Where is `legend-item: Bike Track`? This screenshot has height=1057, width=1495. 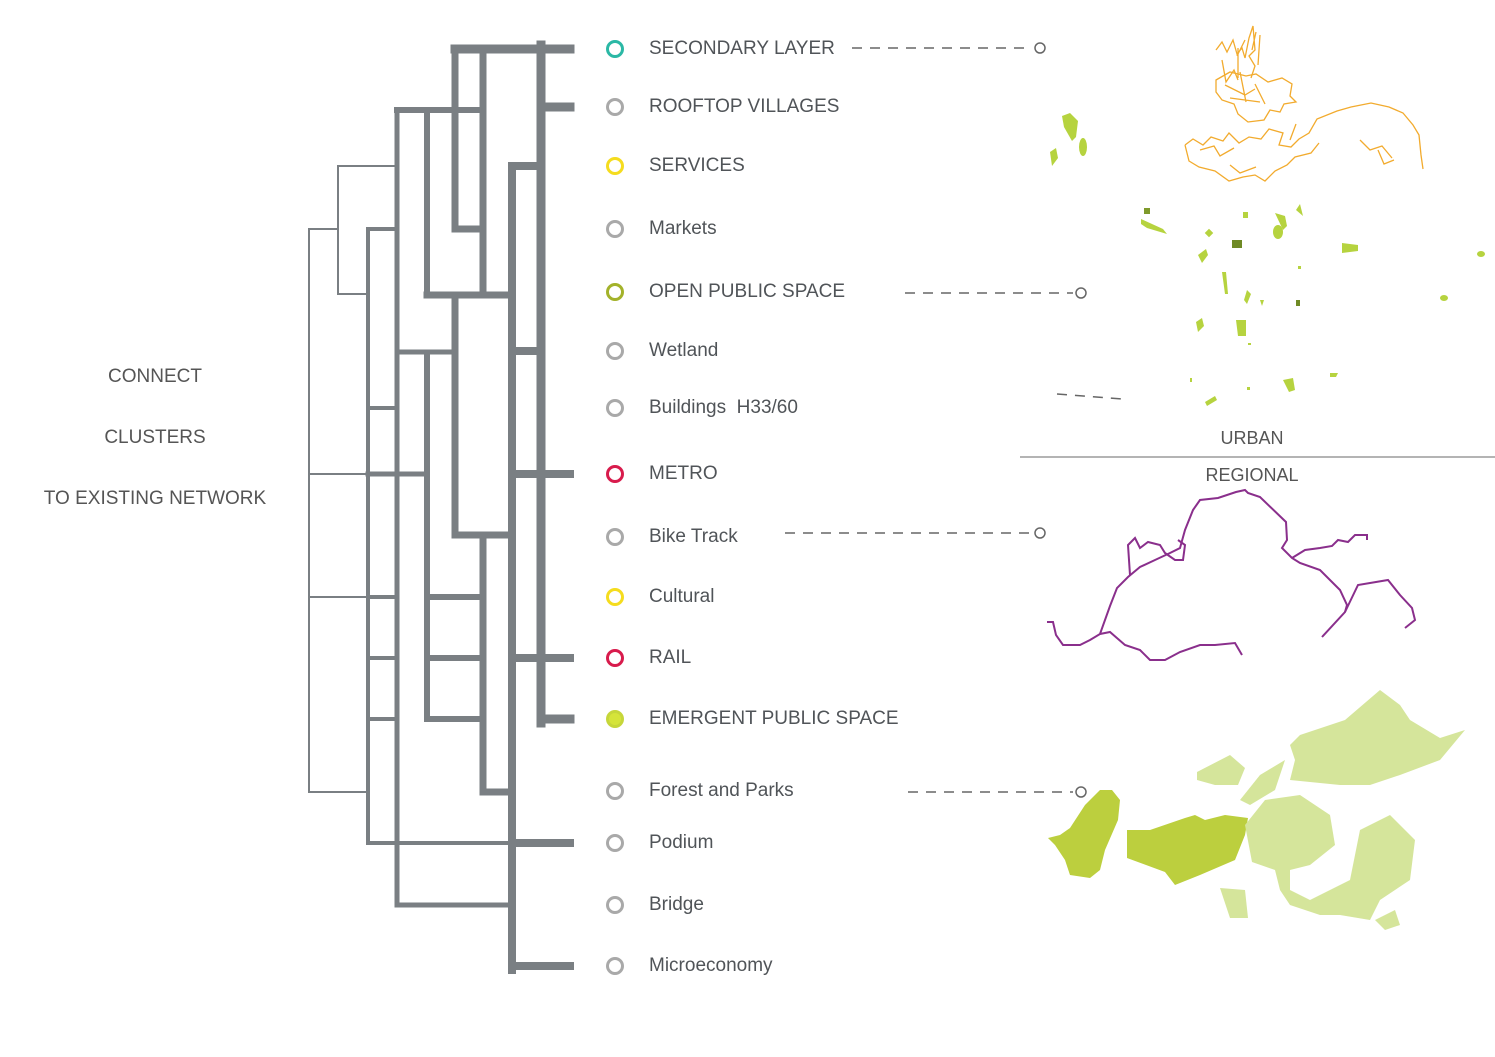 legend-item: Bike Track is located at coordinates (672, 537).